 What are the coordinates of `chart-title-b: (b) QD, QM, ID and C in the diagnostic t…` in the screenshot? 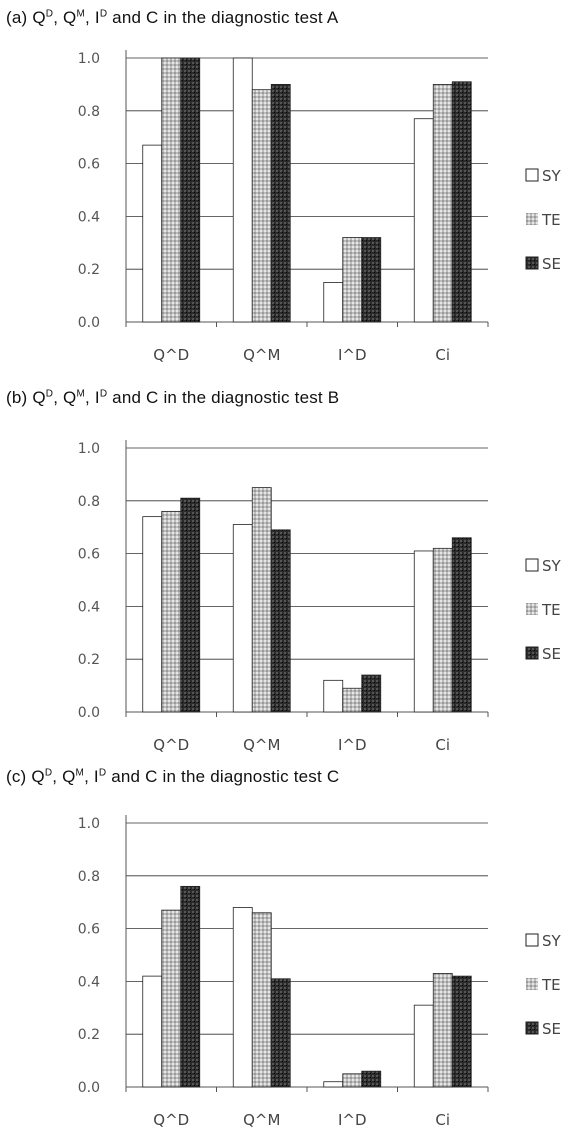 It's located at (173, 397).